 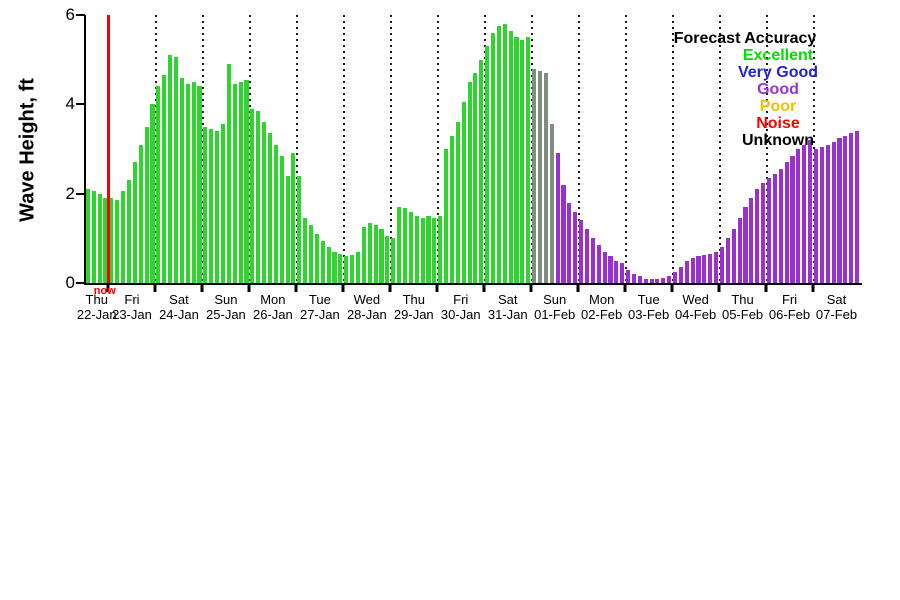 What do you see at coordinates (104, 291) in the screenshot?
I see `now-marker-label: now` at bounding box center [104, 291].